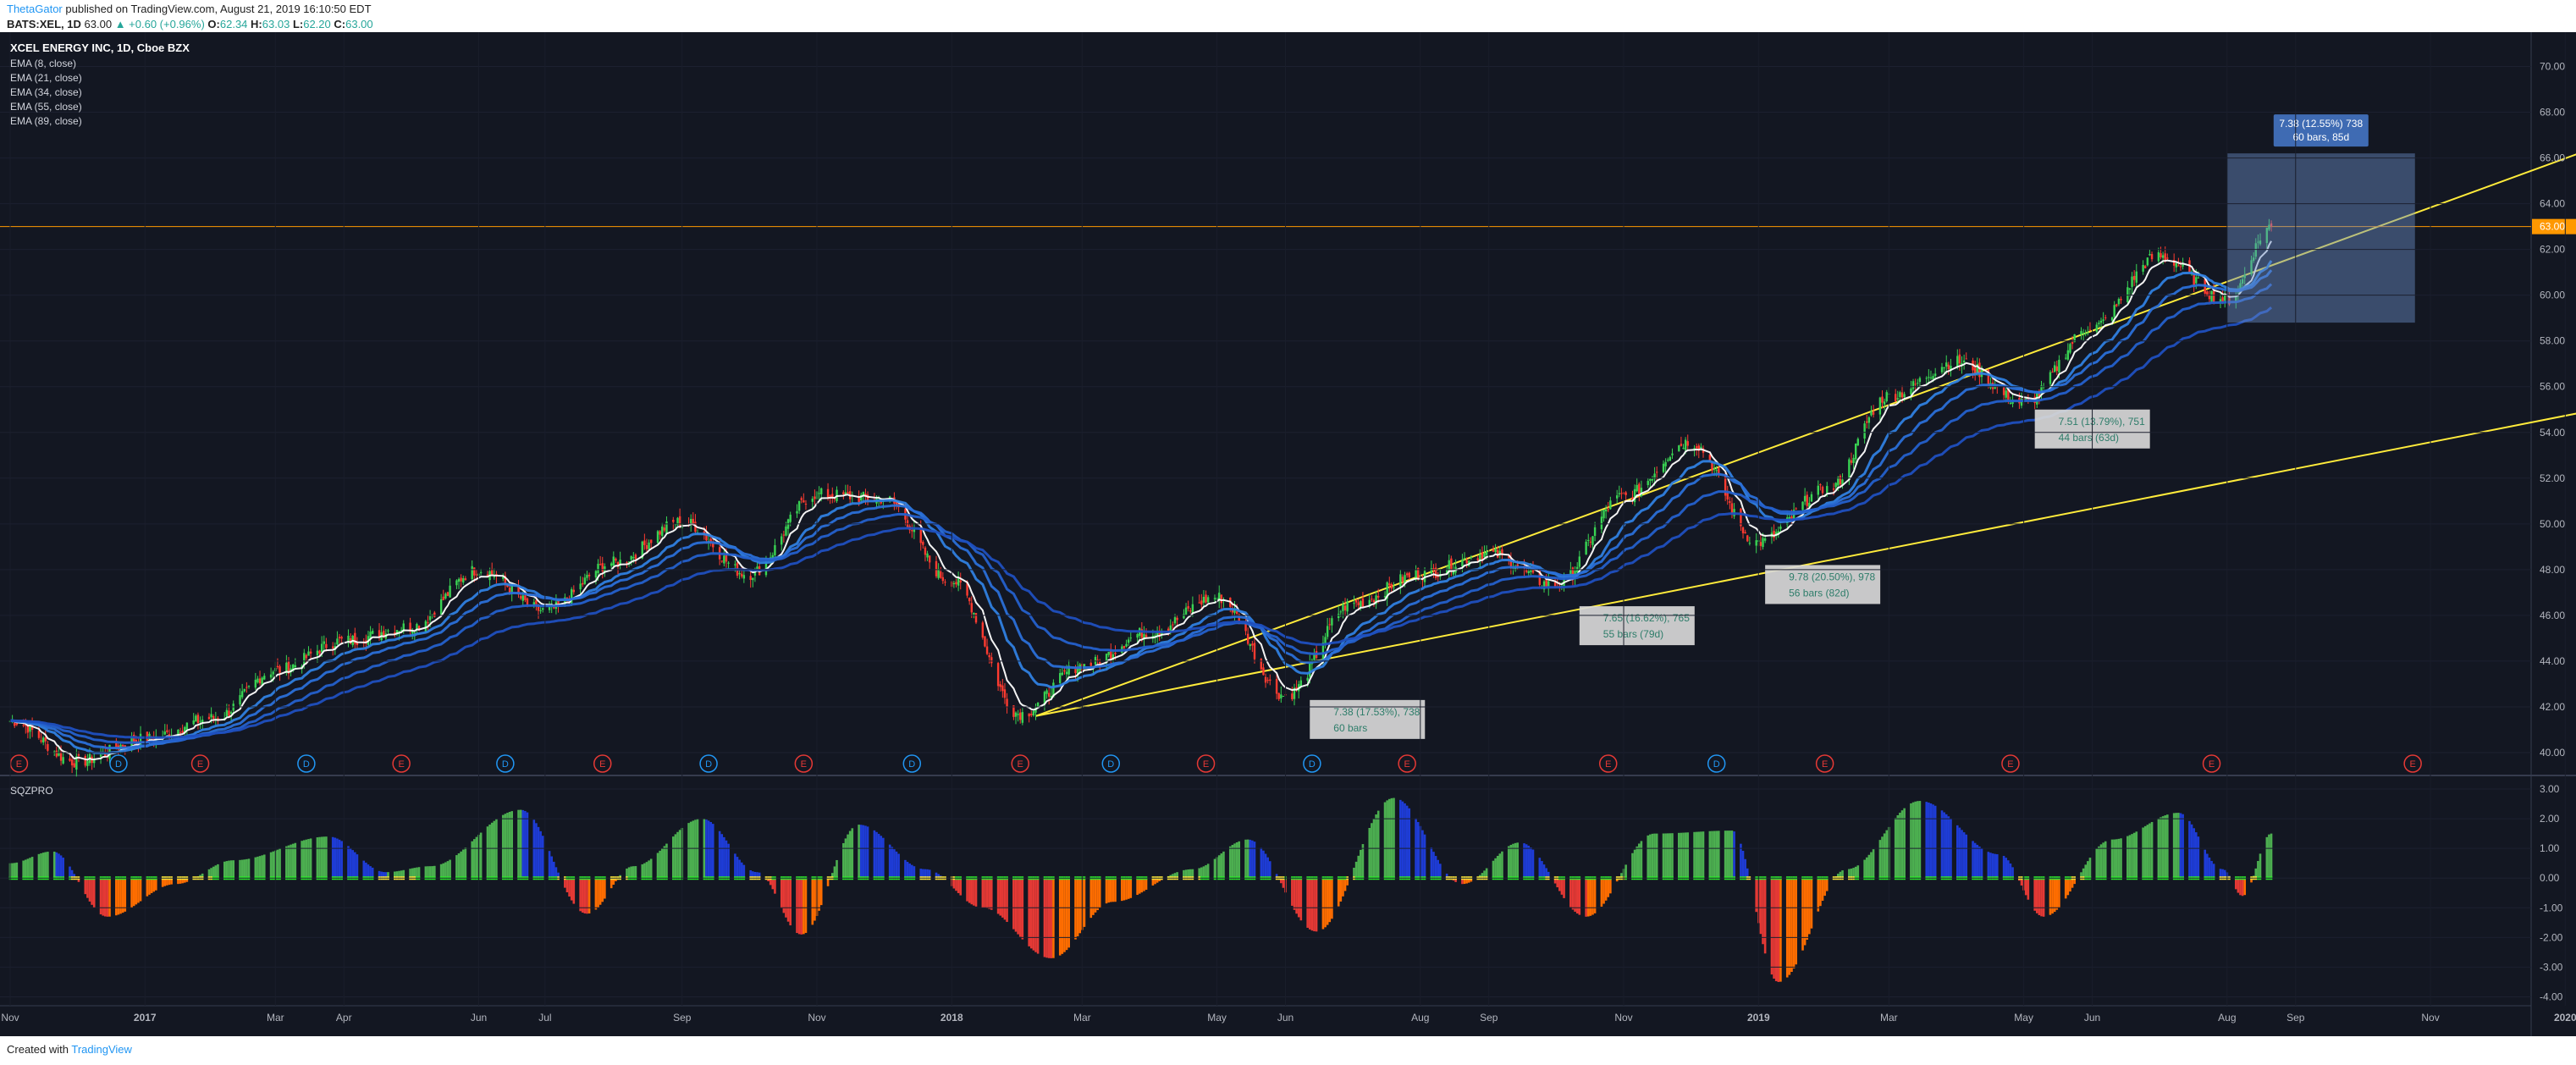  Describe the element at coordinates (102, 1049) in the screenshot. I see `tradingview-brand-link: TradingView` at that location.